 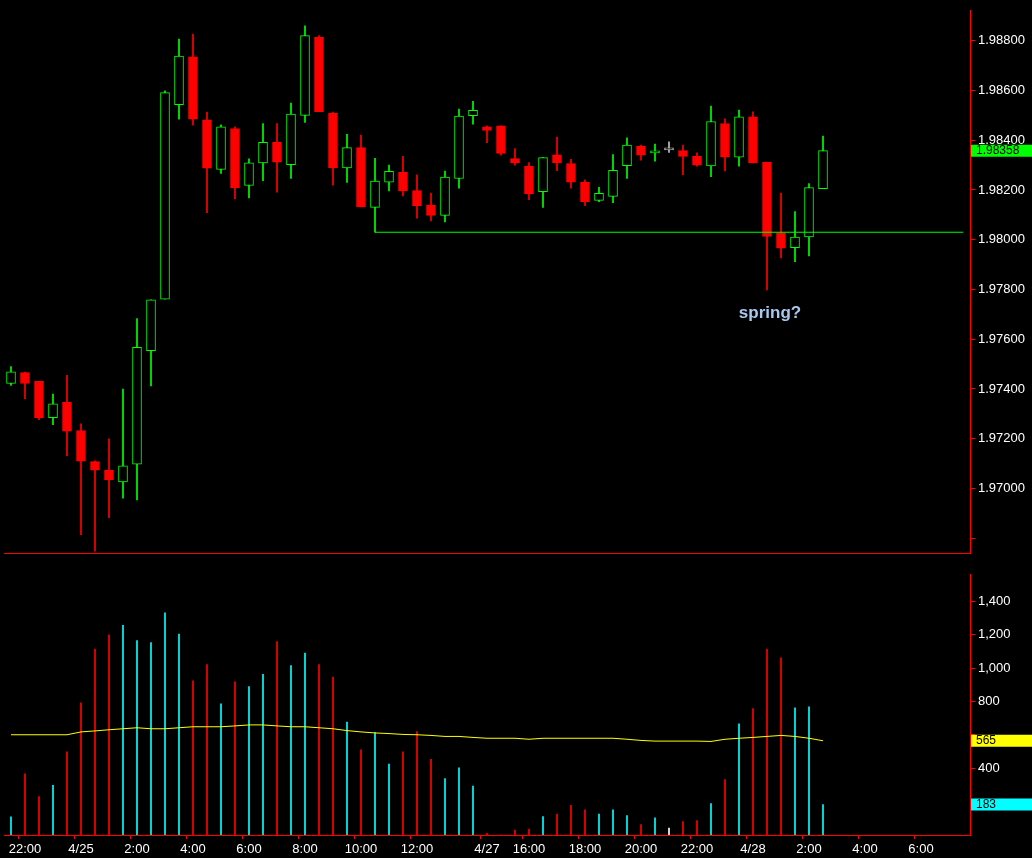 I want to click on x-tick-label: 10:00, so click(x=361, y=849).